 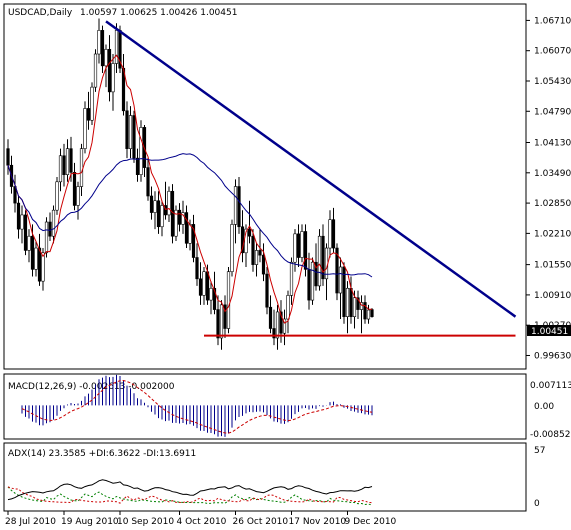 I want to click on macd-panel, so click(x=265, y=406).